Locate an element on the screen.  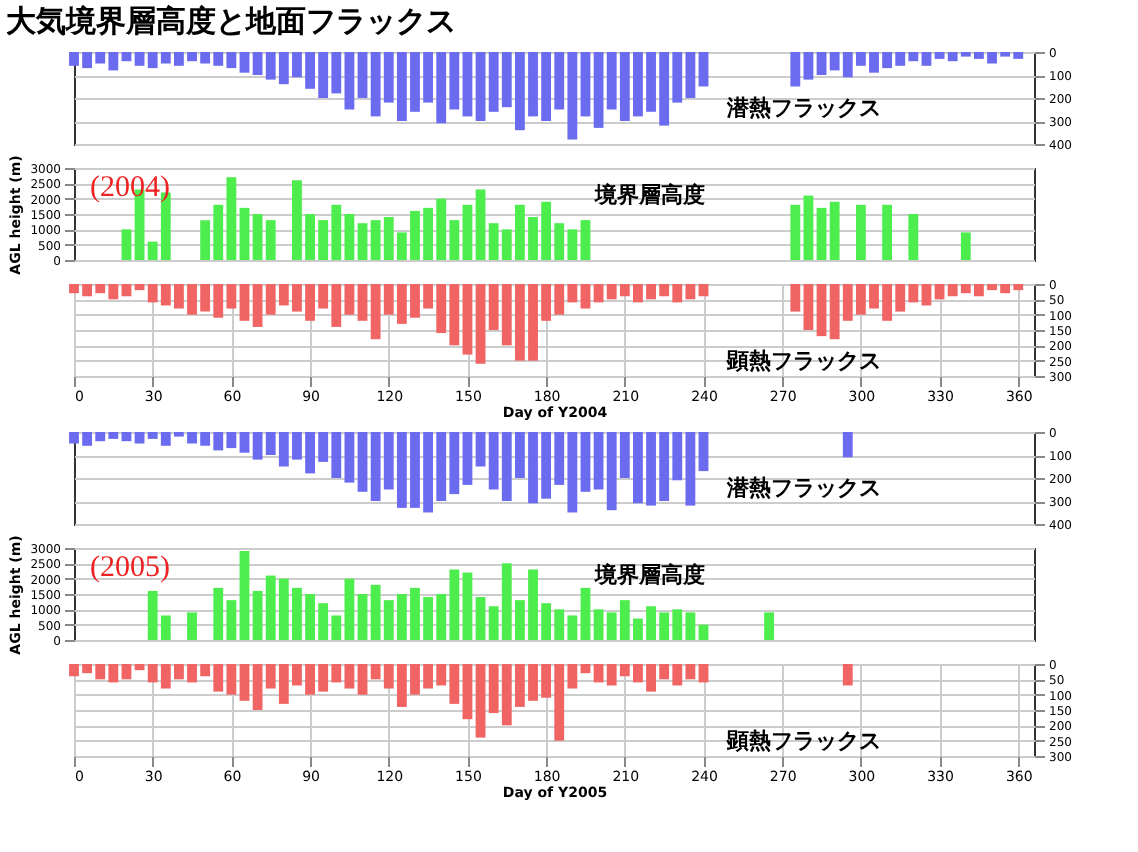
annotation: (2004) is located at coordinates (130, 188).